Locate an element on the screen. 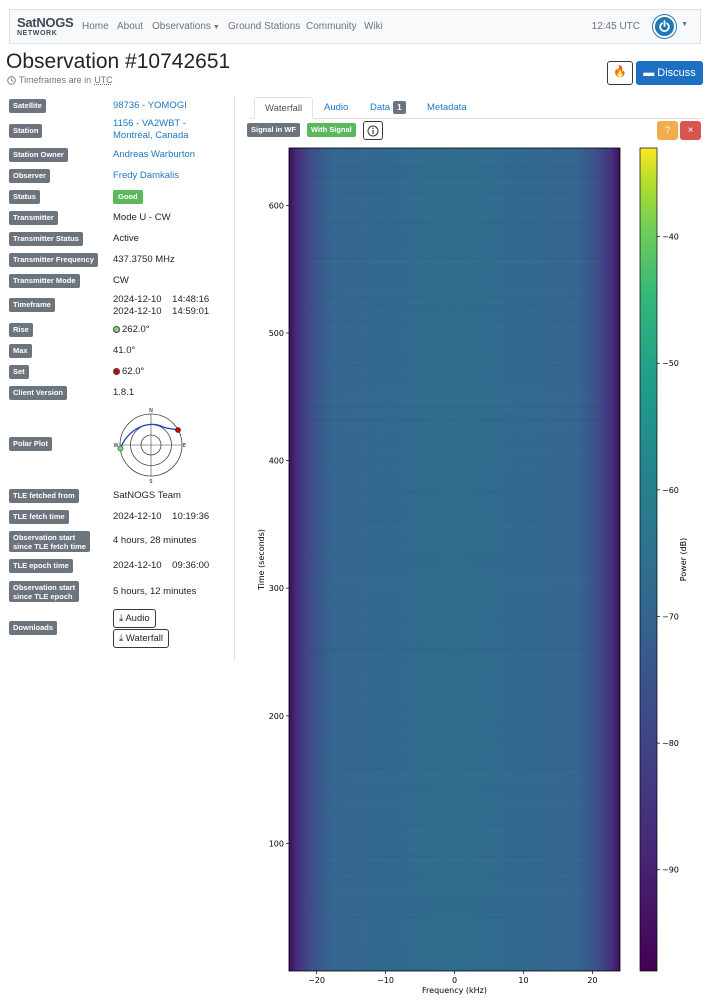  station-link: 1156 - VA2WBT - Montréal, Canada is located at coordinates (151, 130).